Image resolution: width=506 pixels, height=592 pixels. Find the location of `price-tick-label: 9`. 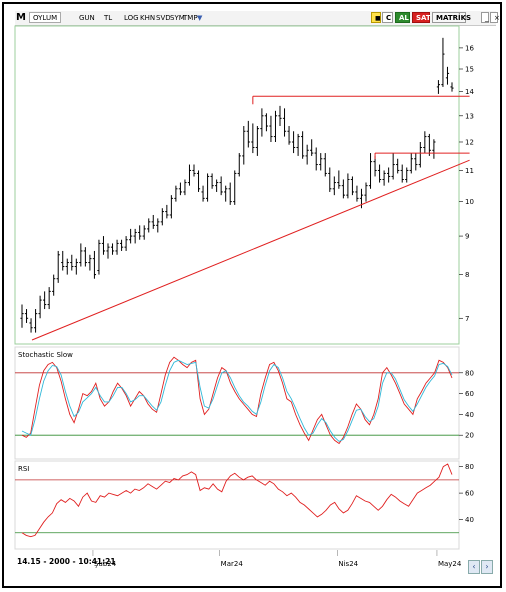

price-tick-label: 9 is located at coordinates (467, 237).